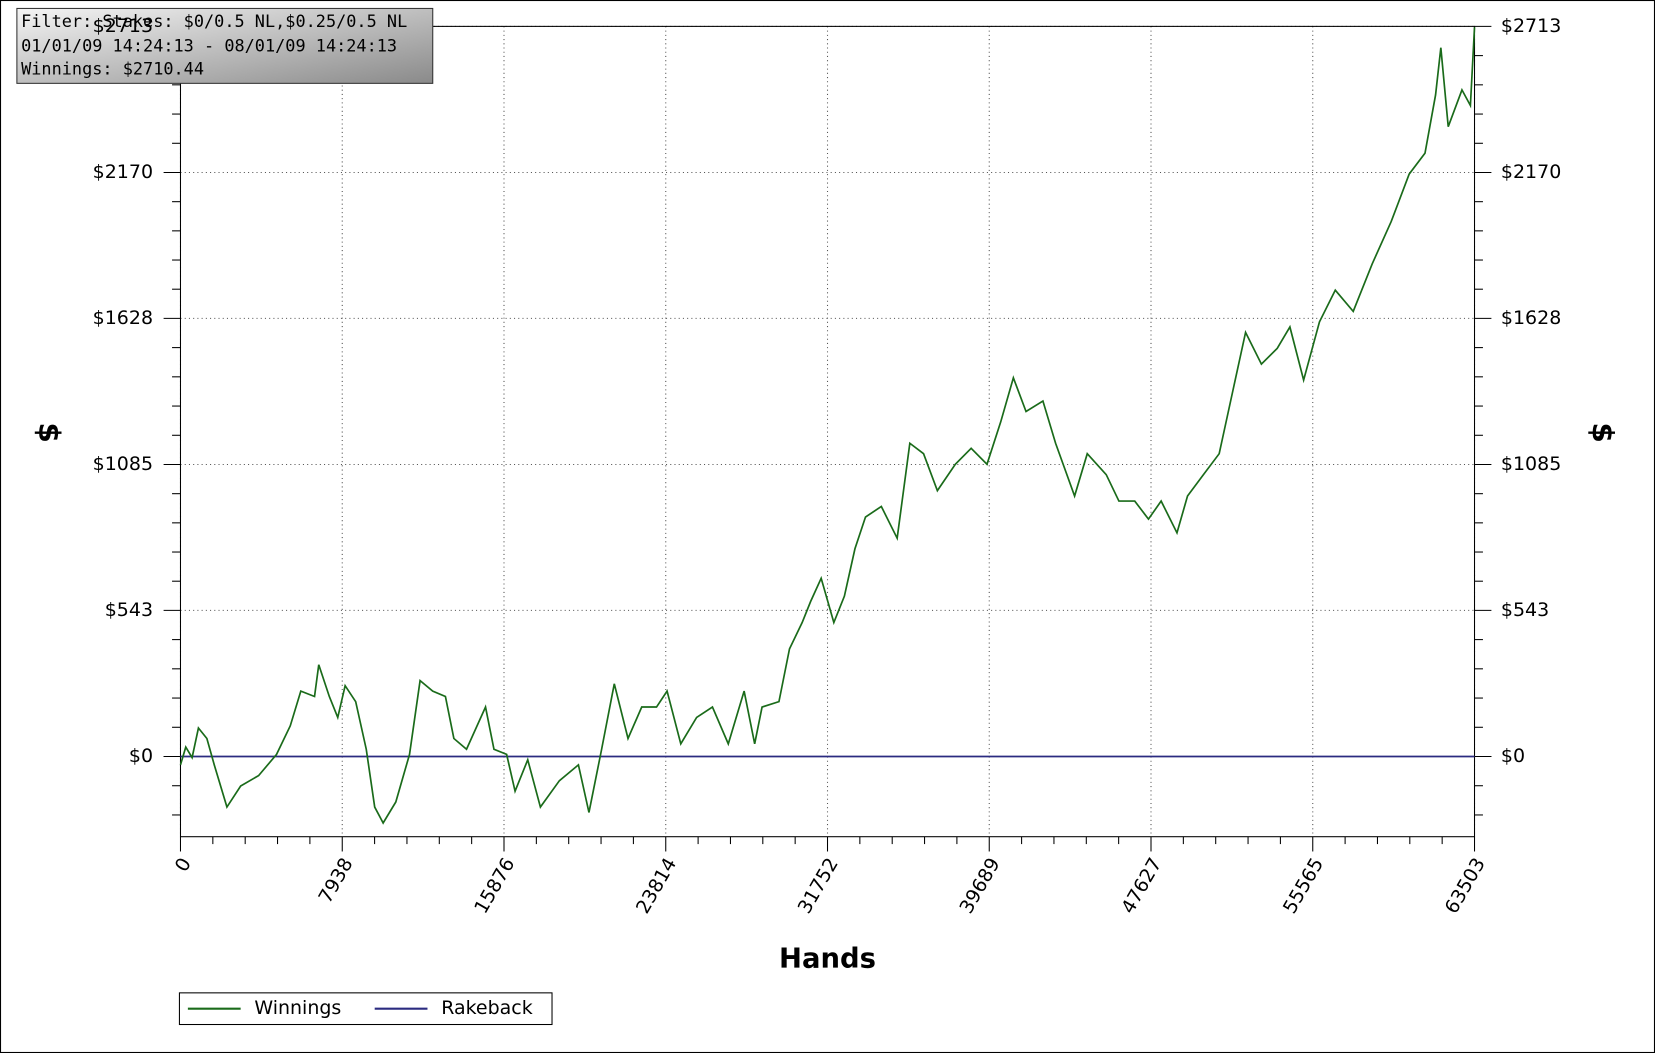 The width and height of the screenshot is (1655, 1053). Describe the element at coordinates (1525, 610) in the screenshot. I see `y2-tick-label: $543` at that location.